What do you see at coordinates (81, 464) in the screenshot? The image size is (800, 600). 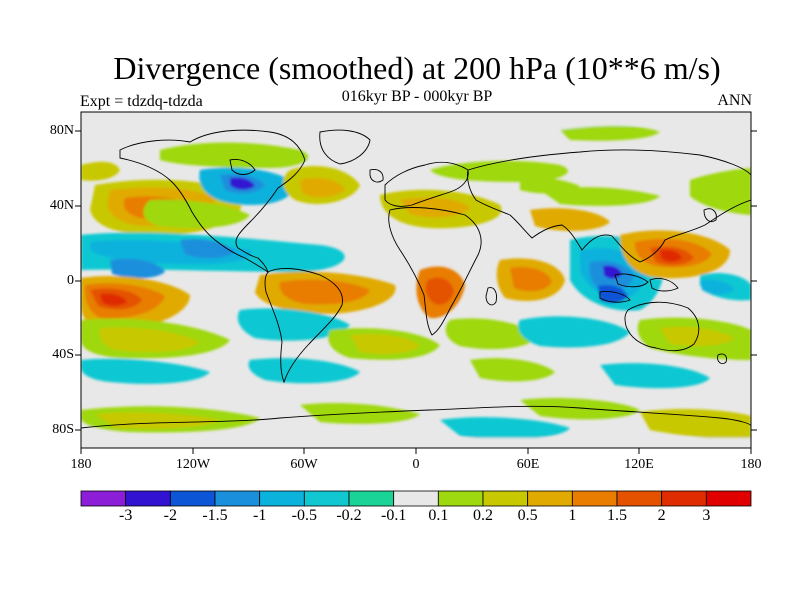 I see `lon-label-180-west: 180` at bounding box center [81, 464].